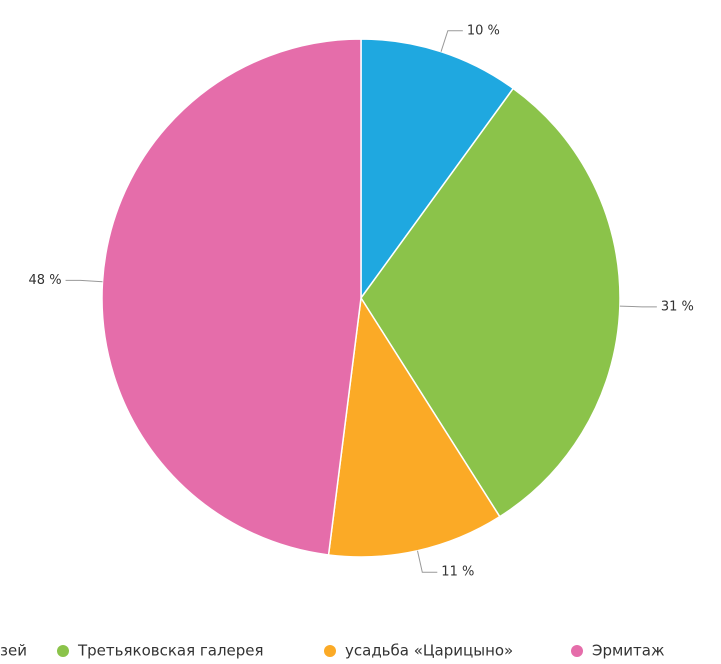 This screenshot has height=664, width=721. I want to click on legend-label: Эрмитаж, so click(628, 651).